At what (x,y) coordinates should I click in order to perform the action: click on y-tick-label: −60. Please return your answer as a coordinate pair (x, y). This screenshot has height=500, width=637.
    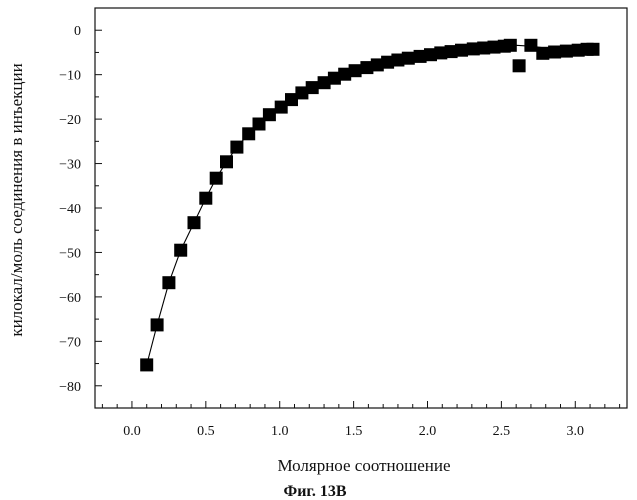
    Looking at the image, I should click on (70, 298).